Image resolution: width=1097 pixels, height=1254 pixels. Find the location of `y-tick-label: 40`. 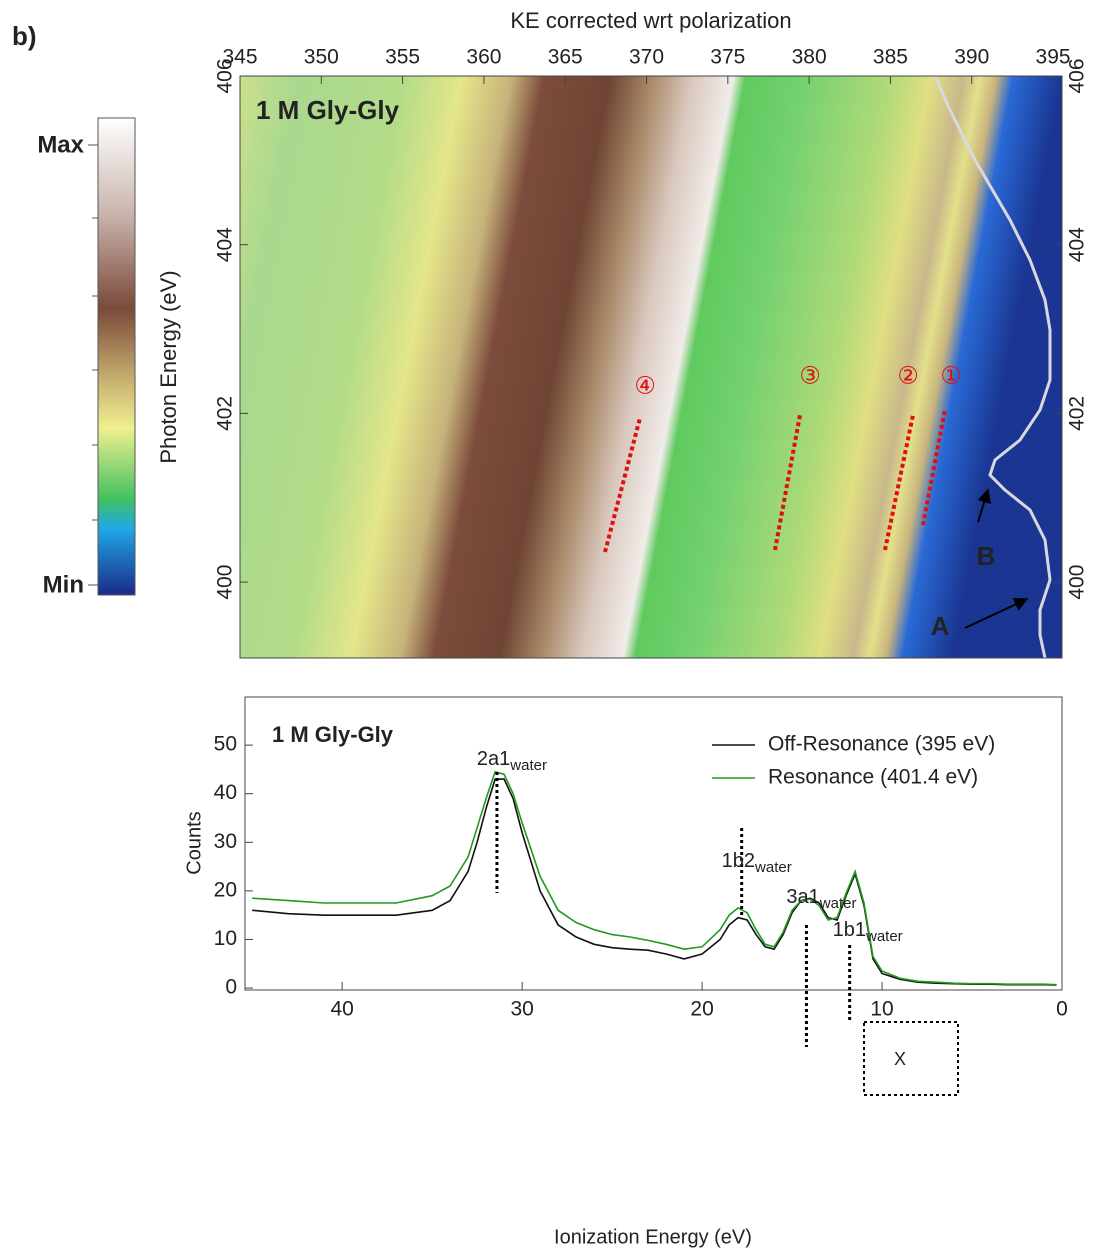

y-tick-label: 40 is located at coordinates (225, 792).